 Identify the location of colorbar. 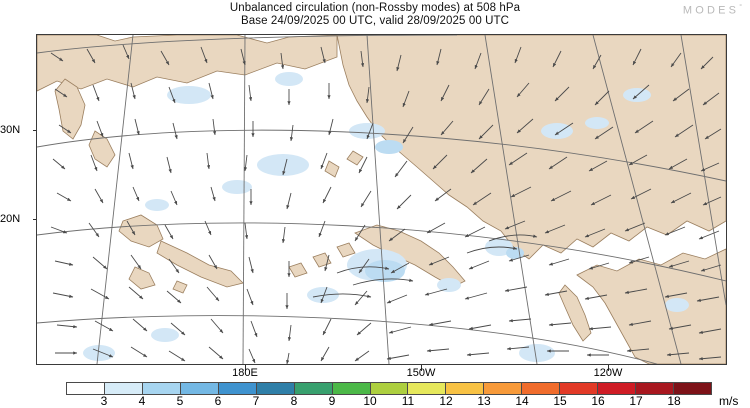
(389, 388).